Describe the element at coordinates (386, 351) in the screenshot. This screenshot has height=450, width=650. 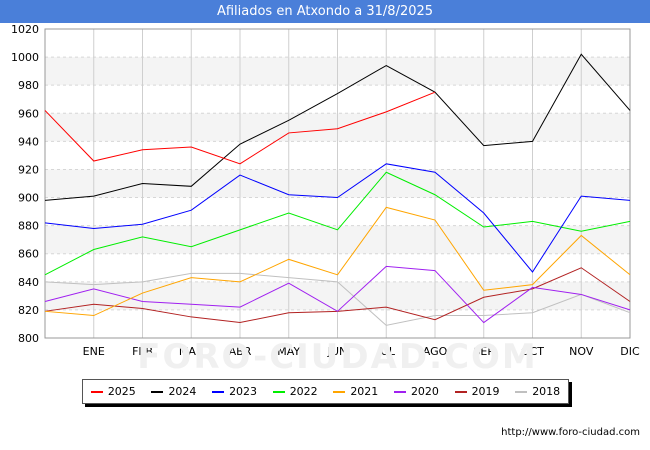
I see `x-tick-label: JUL` at that location.